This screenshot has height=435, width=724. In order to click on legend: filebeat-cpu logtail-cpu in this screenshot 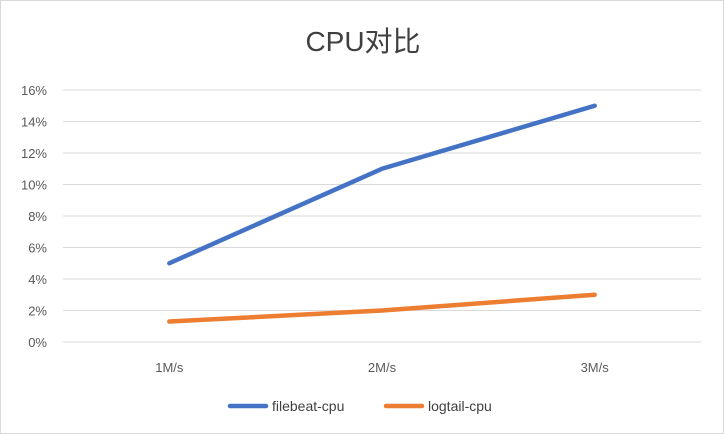, I will do `click(359, 406)`.